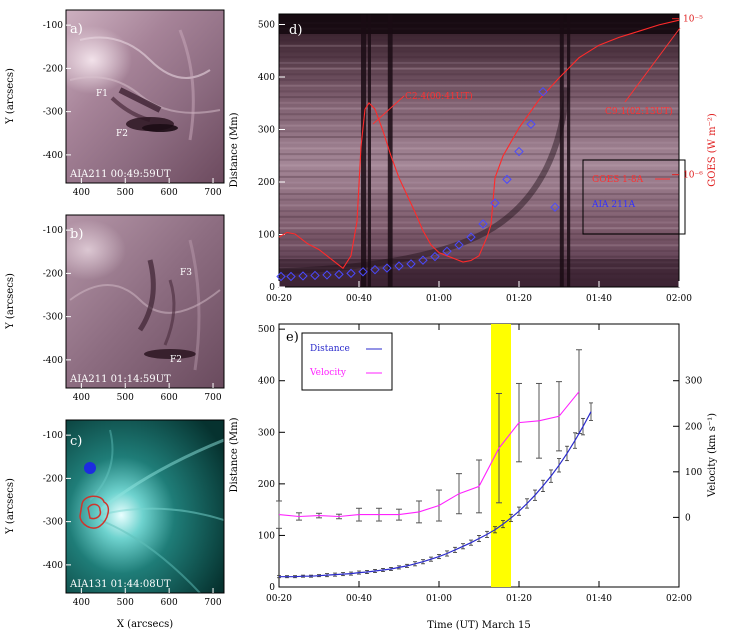 The height and width of the screenshot is (640, 731). I want to click on panel-a-feature-f1: F1, so click(102, 94).